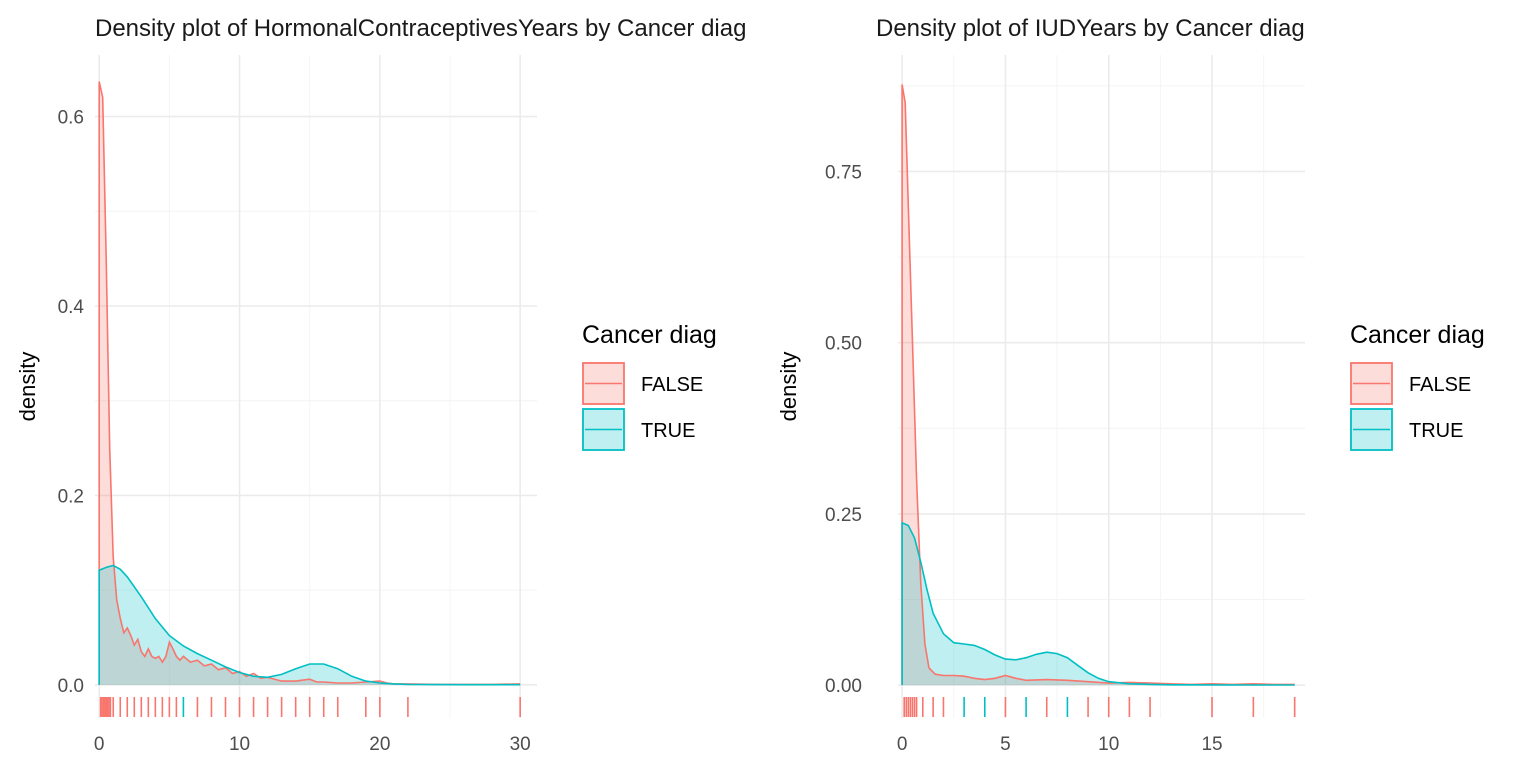  Describe the element at coordinates (1211, 744) in the screenshot. I see `x-tick-label: 15` at that location.